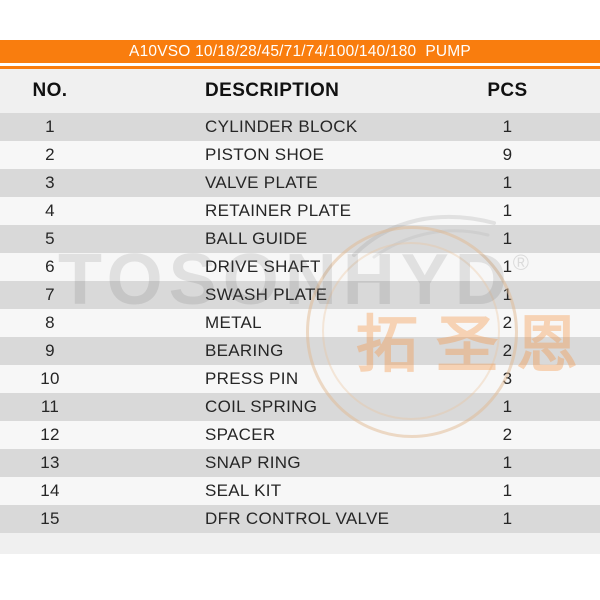  I want to click on cell-no: 8, so click(50, 322).